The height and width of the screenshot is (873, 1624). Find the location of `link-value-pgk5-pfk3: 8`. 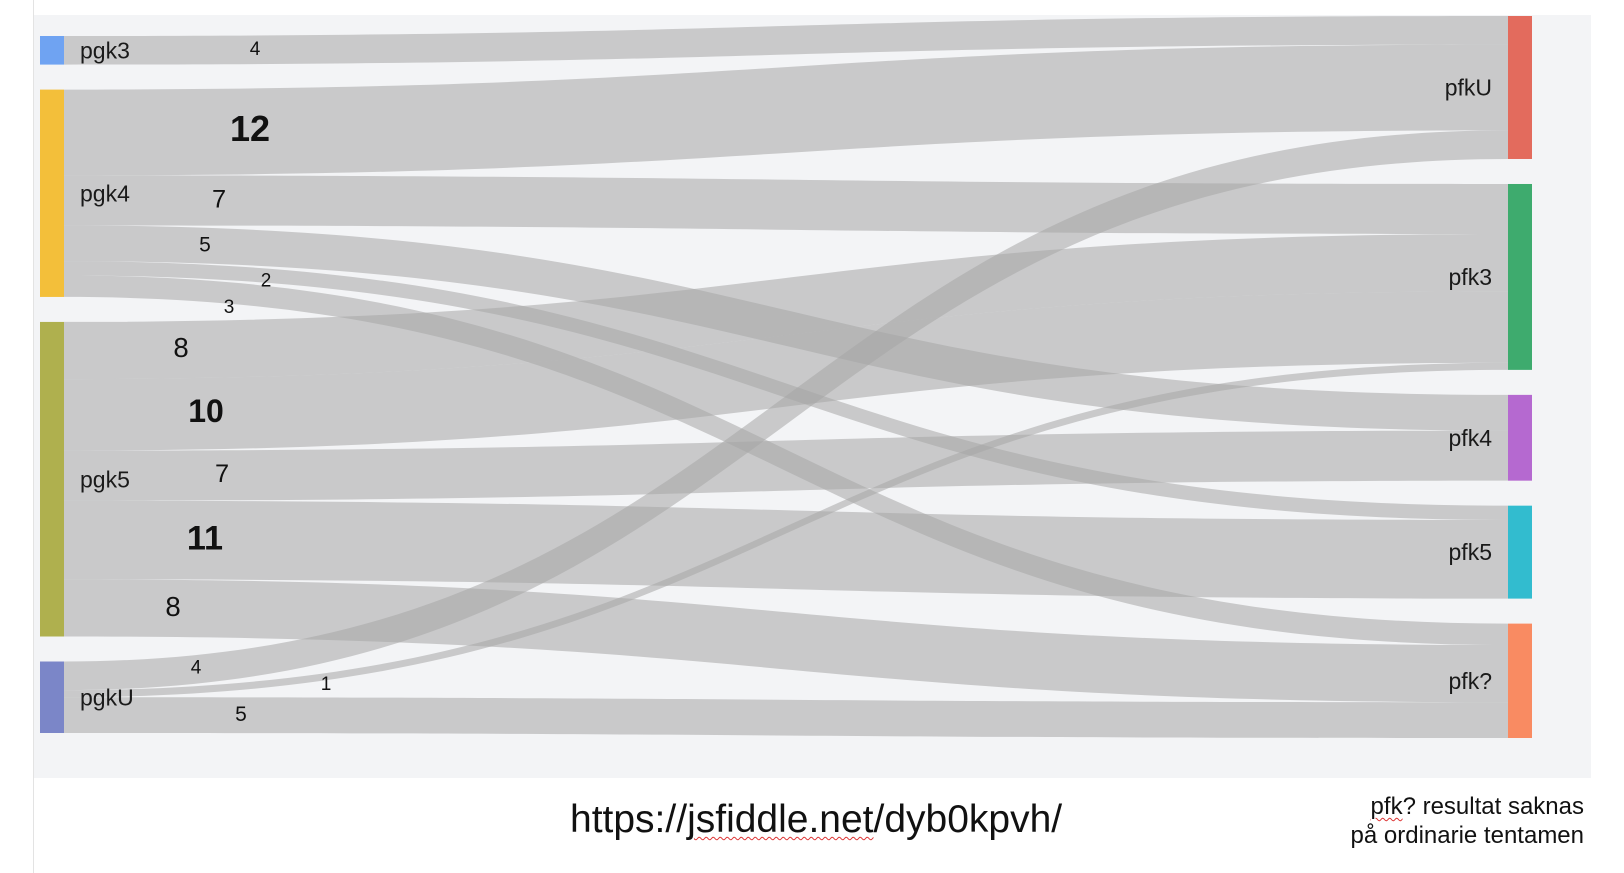

link-value-pgk5-pfk3: 8 is located at coordinates (180, 347).